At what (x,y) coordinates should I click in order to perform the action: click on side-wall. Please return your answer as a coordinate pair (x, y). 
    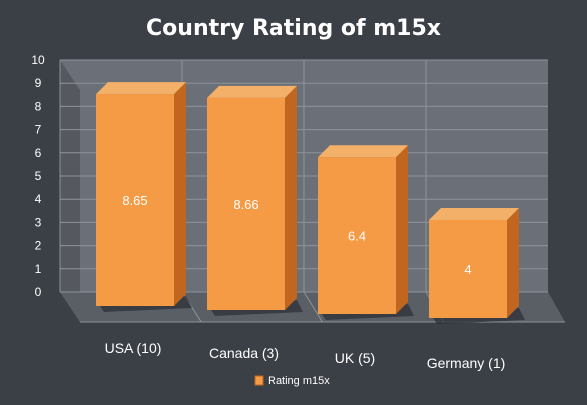
    Looking at the image, I should click on (70, 191).